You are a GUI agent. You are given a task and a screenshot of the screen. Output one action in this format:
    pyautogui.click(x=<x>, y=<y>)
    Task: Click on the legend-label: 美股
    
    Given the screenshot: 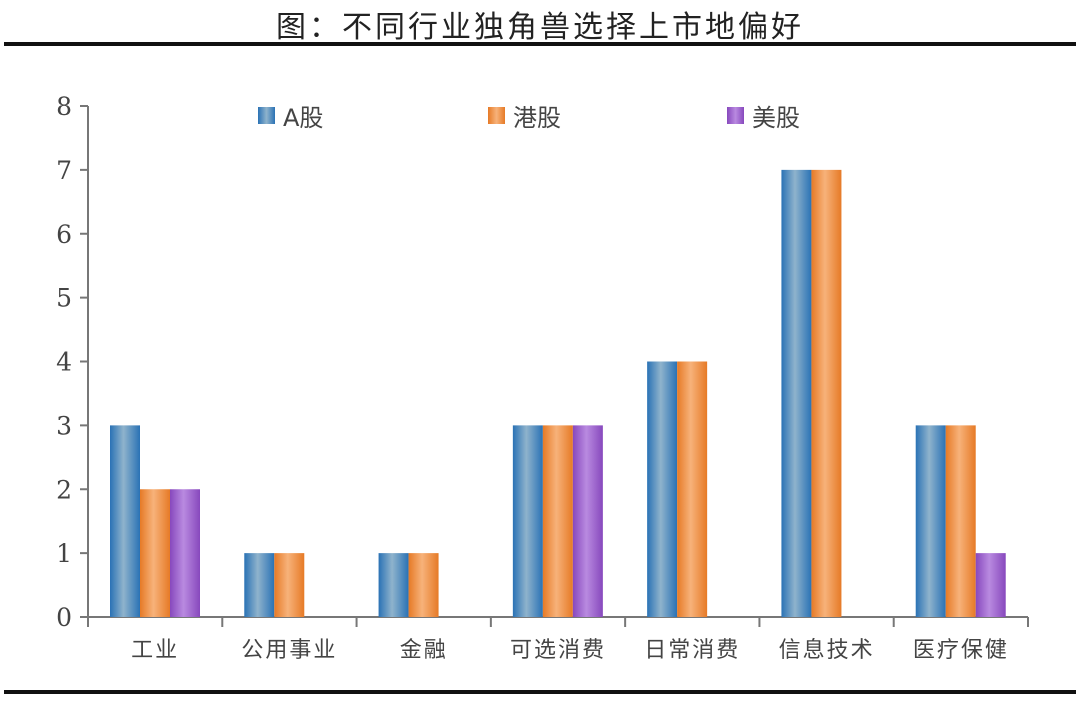 What is the action you would take?
    pyautogui.click(x=776, y=118)
    